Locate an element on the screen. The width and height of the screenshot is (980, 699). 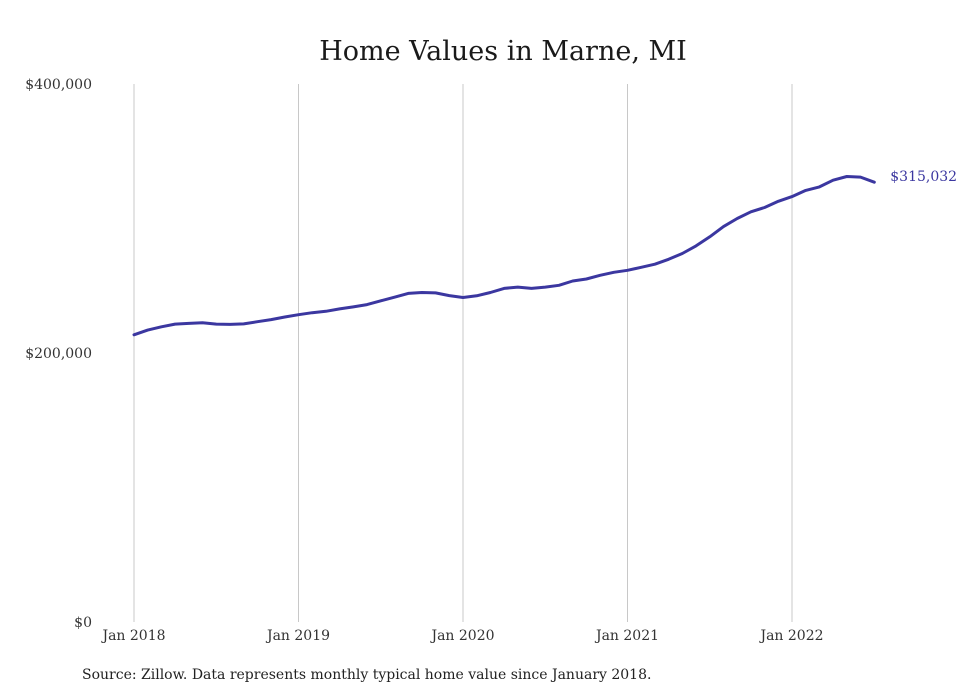
x-tick-label: Jan 2022 is located at coordinates (790, 636).